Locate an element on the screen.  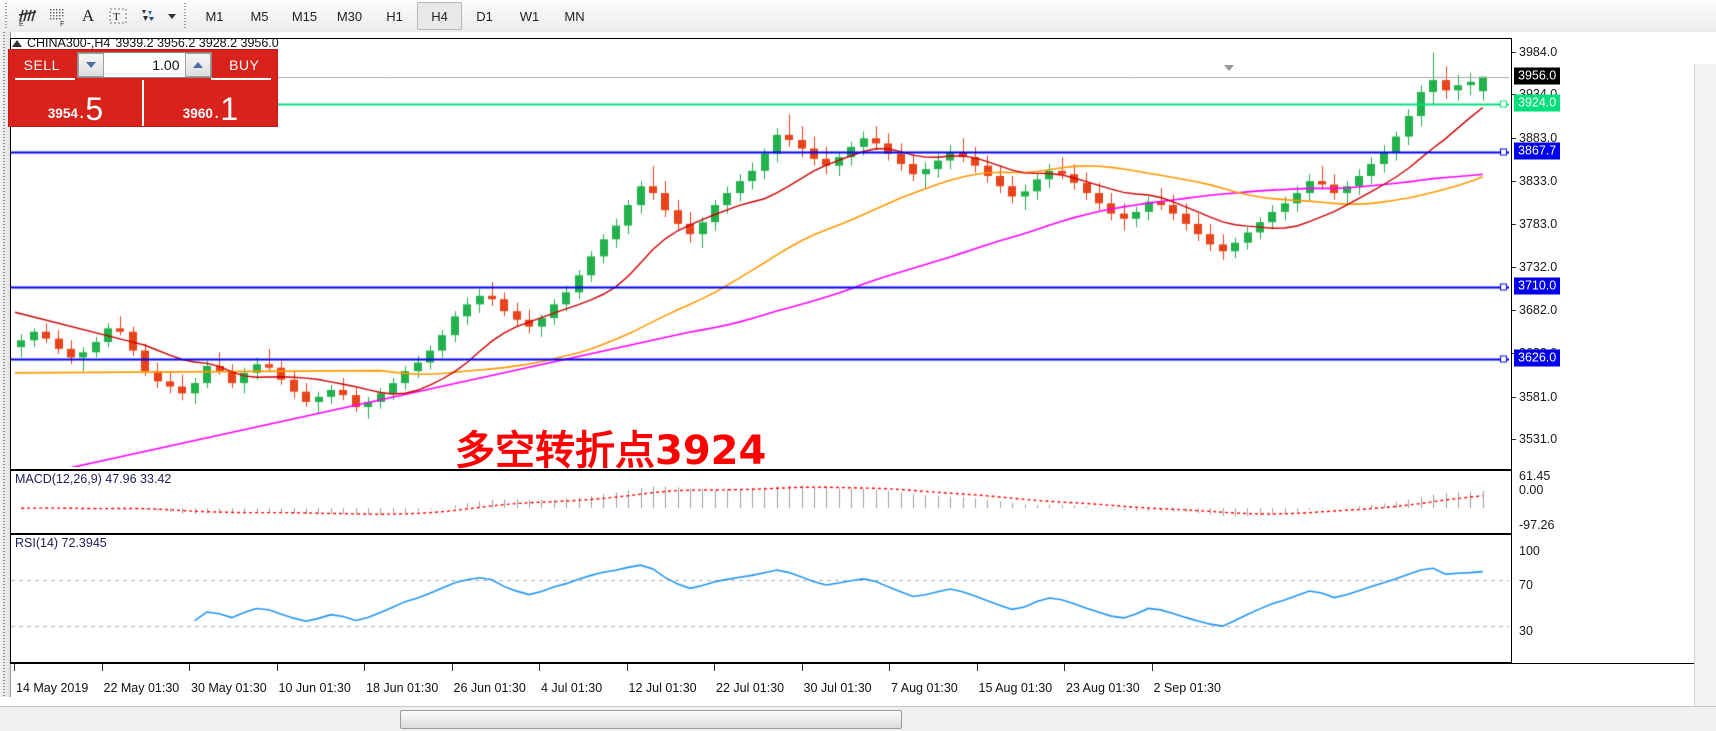
volume-increase-button is located at coordinates (197, 65).